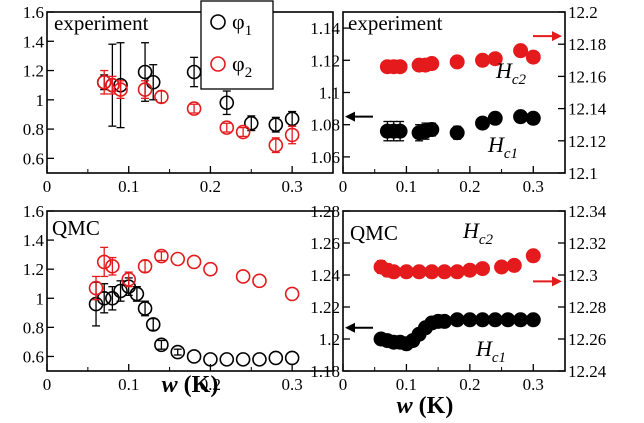  I want to click on y-right-tick-label: 12.28, so click(587, 307).